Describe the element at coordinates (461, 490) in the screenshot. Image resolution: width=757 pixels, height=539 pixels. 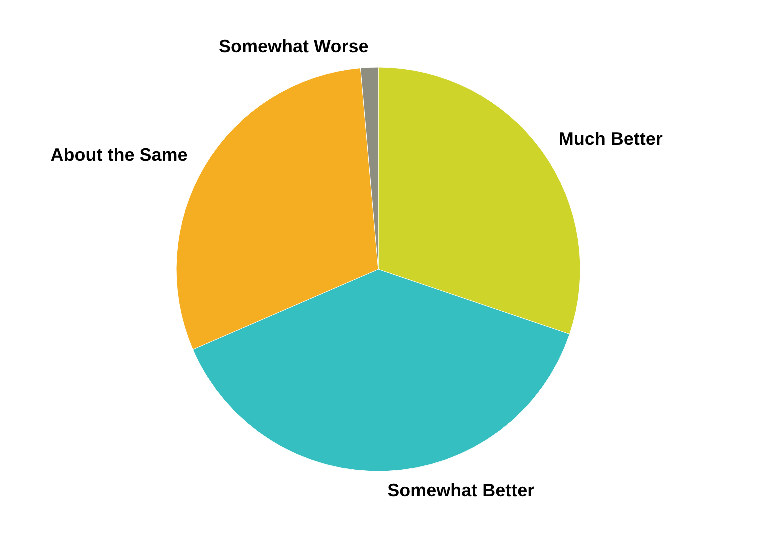
I see `slice-label: Somewhat Better` at that location.